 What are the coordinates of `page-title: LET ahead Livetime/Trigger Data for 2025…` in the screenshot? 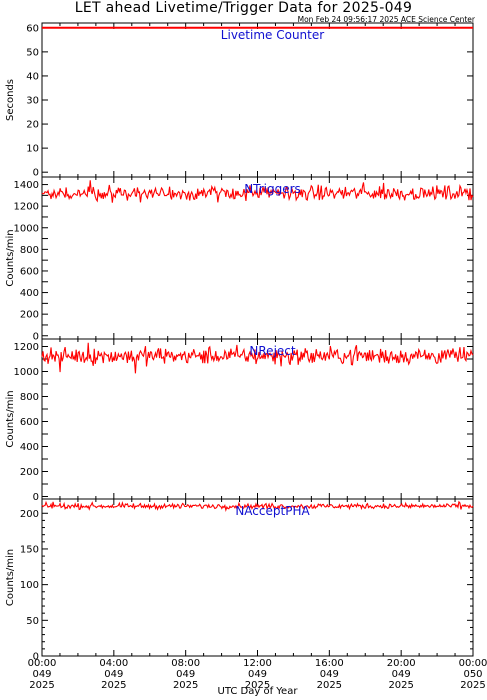 It's located at (243, 8).